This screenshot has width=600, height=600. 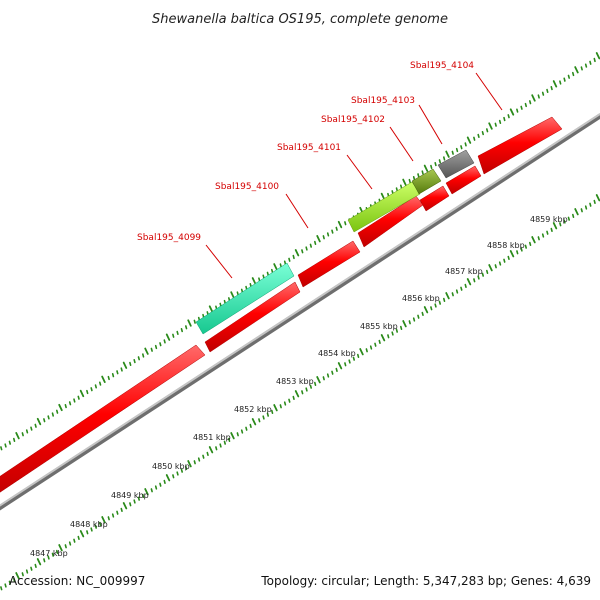 What do you see at coordinates (384, 207) in the screenshot?
I see `gene-sbal195-4101-box` at bounding box center [384, 207].